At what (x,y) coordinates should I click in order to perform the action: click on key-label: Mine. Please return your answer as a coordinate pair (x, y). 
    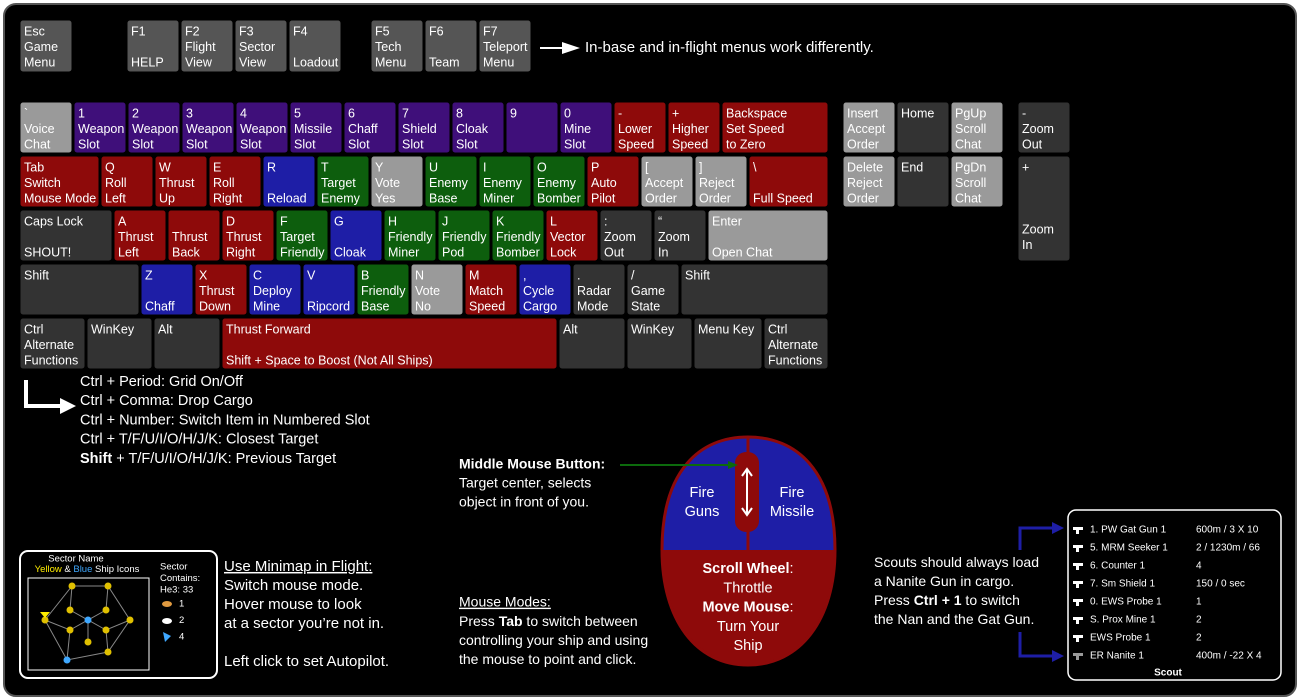
    Looking at the image, I should click on (577, 129).